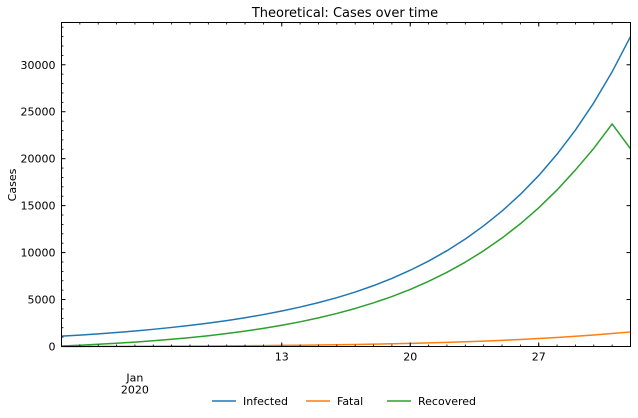 This screenshot has height=418, width=638. Describe the element at coordinates (350, 401) in the screenshot. I see `legend-label-fatal: Fatal` at that location.